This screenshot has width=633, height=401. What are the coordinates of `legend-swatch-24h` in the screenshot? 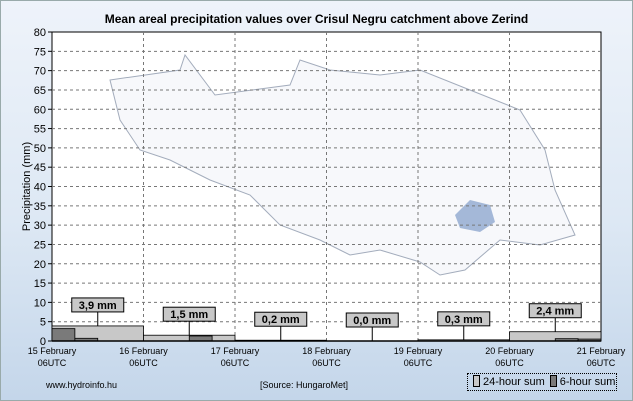 It's located at (476, 381).